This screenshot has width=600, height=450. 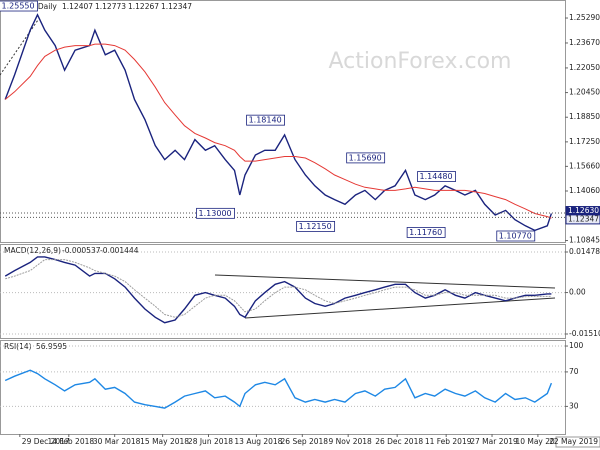 I want to click on y-tick-label: 1.25290, so click(x=584, y=17).